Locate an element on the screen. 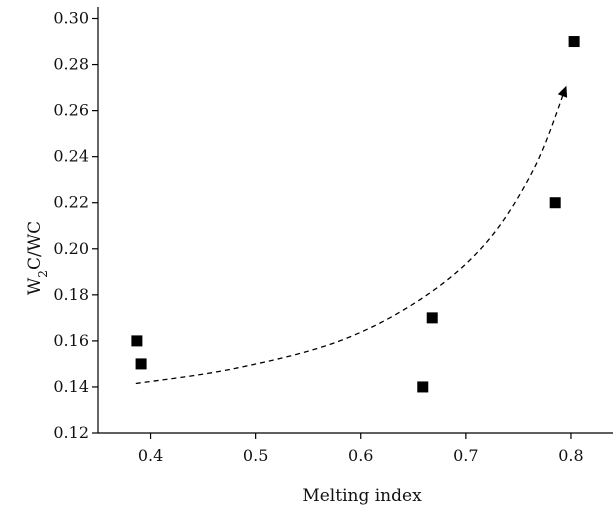  x-tick-label: 0.8 is located at coordinates (570, 455).